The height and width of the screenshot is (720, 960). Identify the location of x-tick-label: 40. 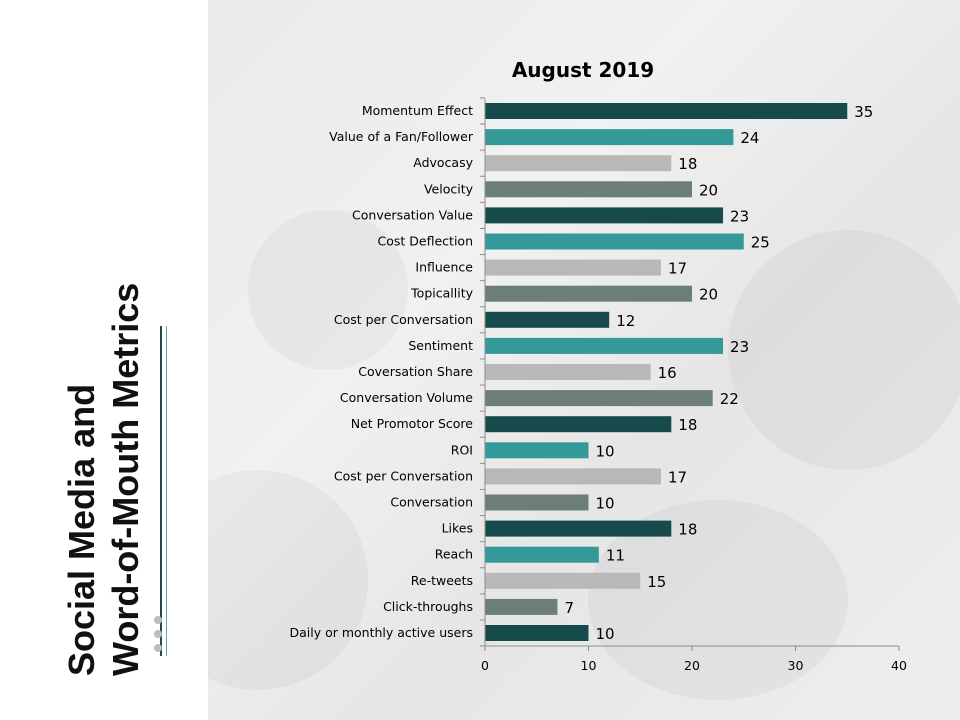
(899, 665).